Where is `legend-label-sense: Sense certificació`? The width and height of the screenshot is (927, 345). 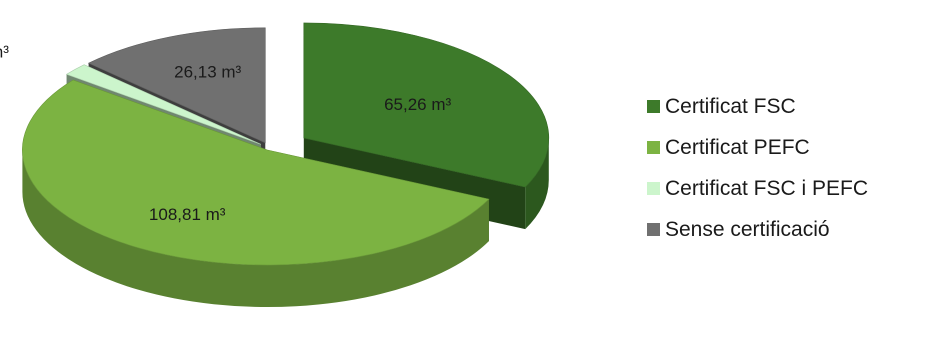 legend-label-sense: Sense certificació is located at coordinates (747, 229).